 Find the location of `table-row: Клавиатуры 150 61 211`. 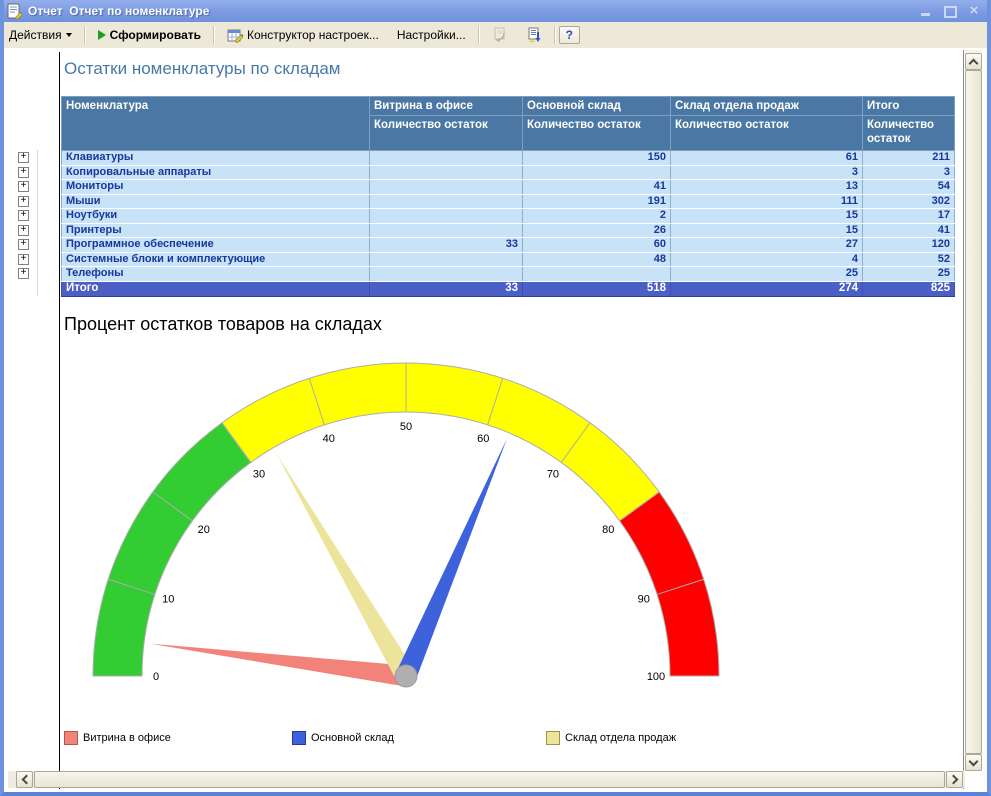

table-row: Клавиатуры 150 61 211 is located at coordinates (508, 158).